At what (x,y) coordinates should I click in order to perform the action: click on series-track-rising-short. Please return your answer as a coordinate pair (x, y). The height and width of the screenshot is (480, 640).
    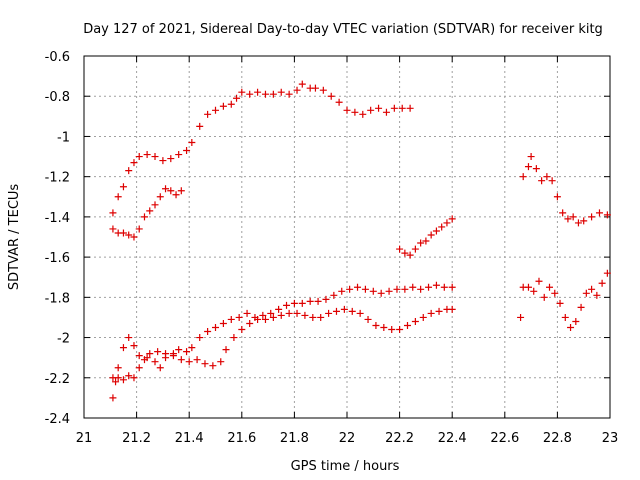
    Looking at the image, I should click on (426, 237).